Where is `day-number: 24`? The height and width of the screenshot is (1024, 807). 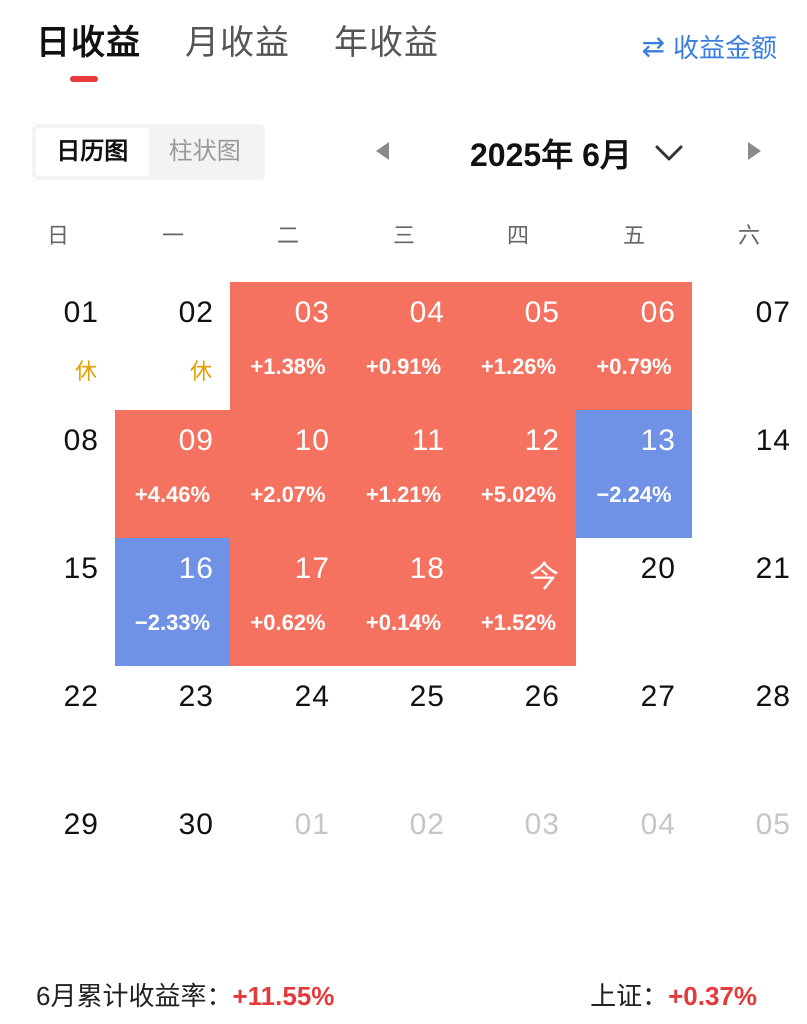
day-number: 24 is located at coordinates (312, 696).